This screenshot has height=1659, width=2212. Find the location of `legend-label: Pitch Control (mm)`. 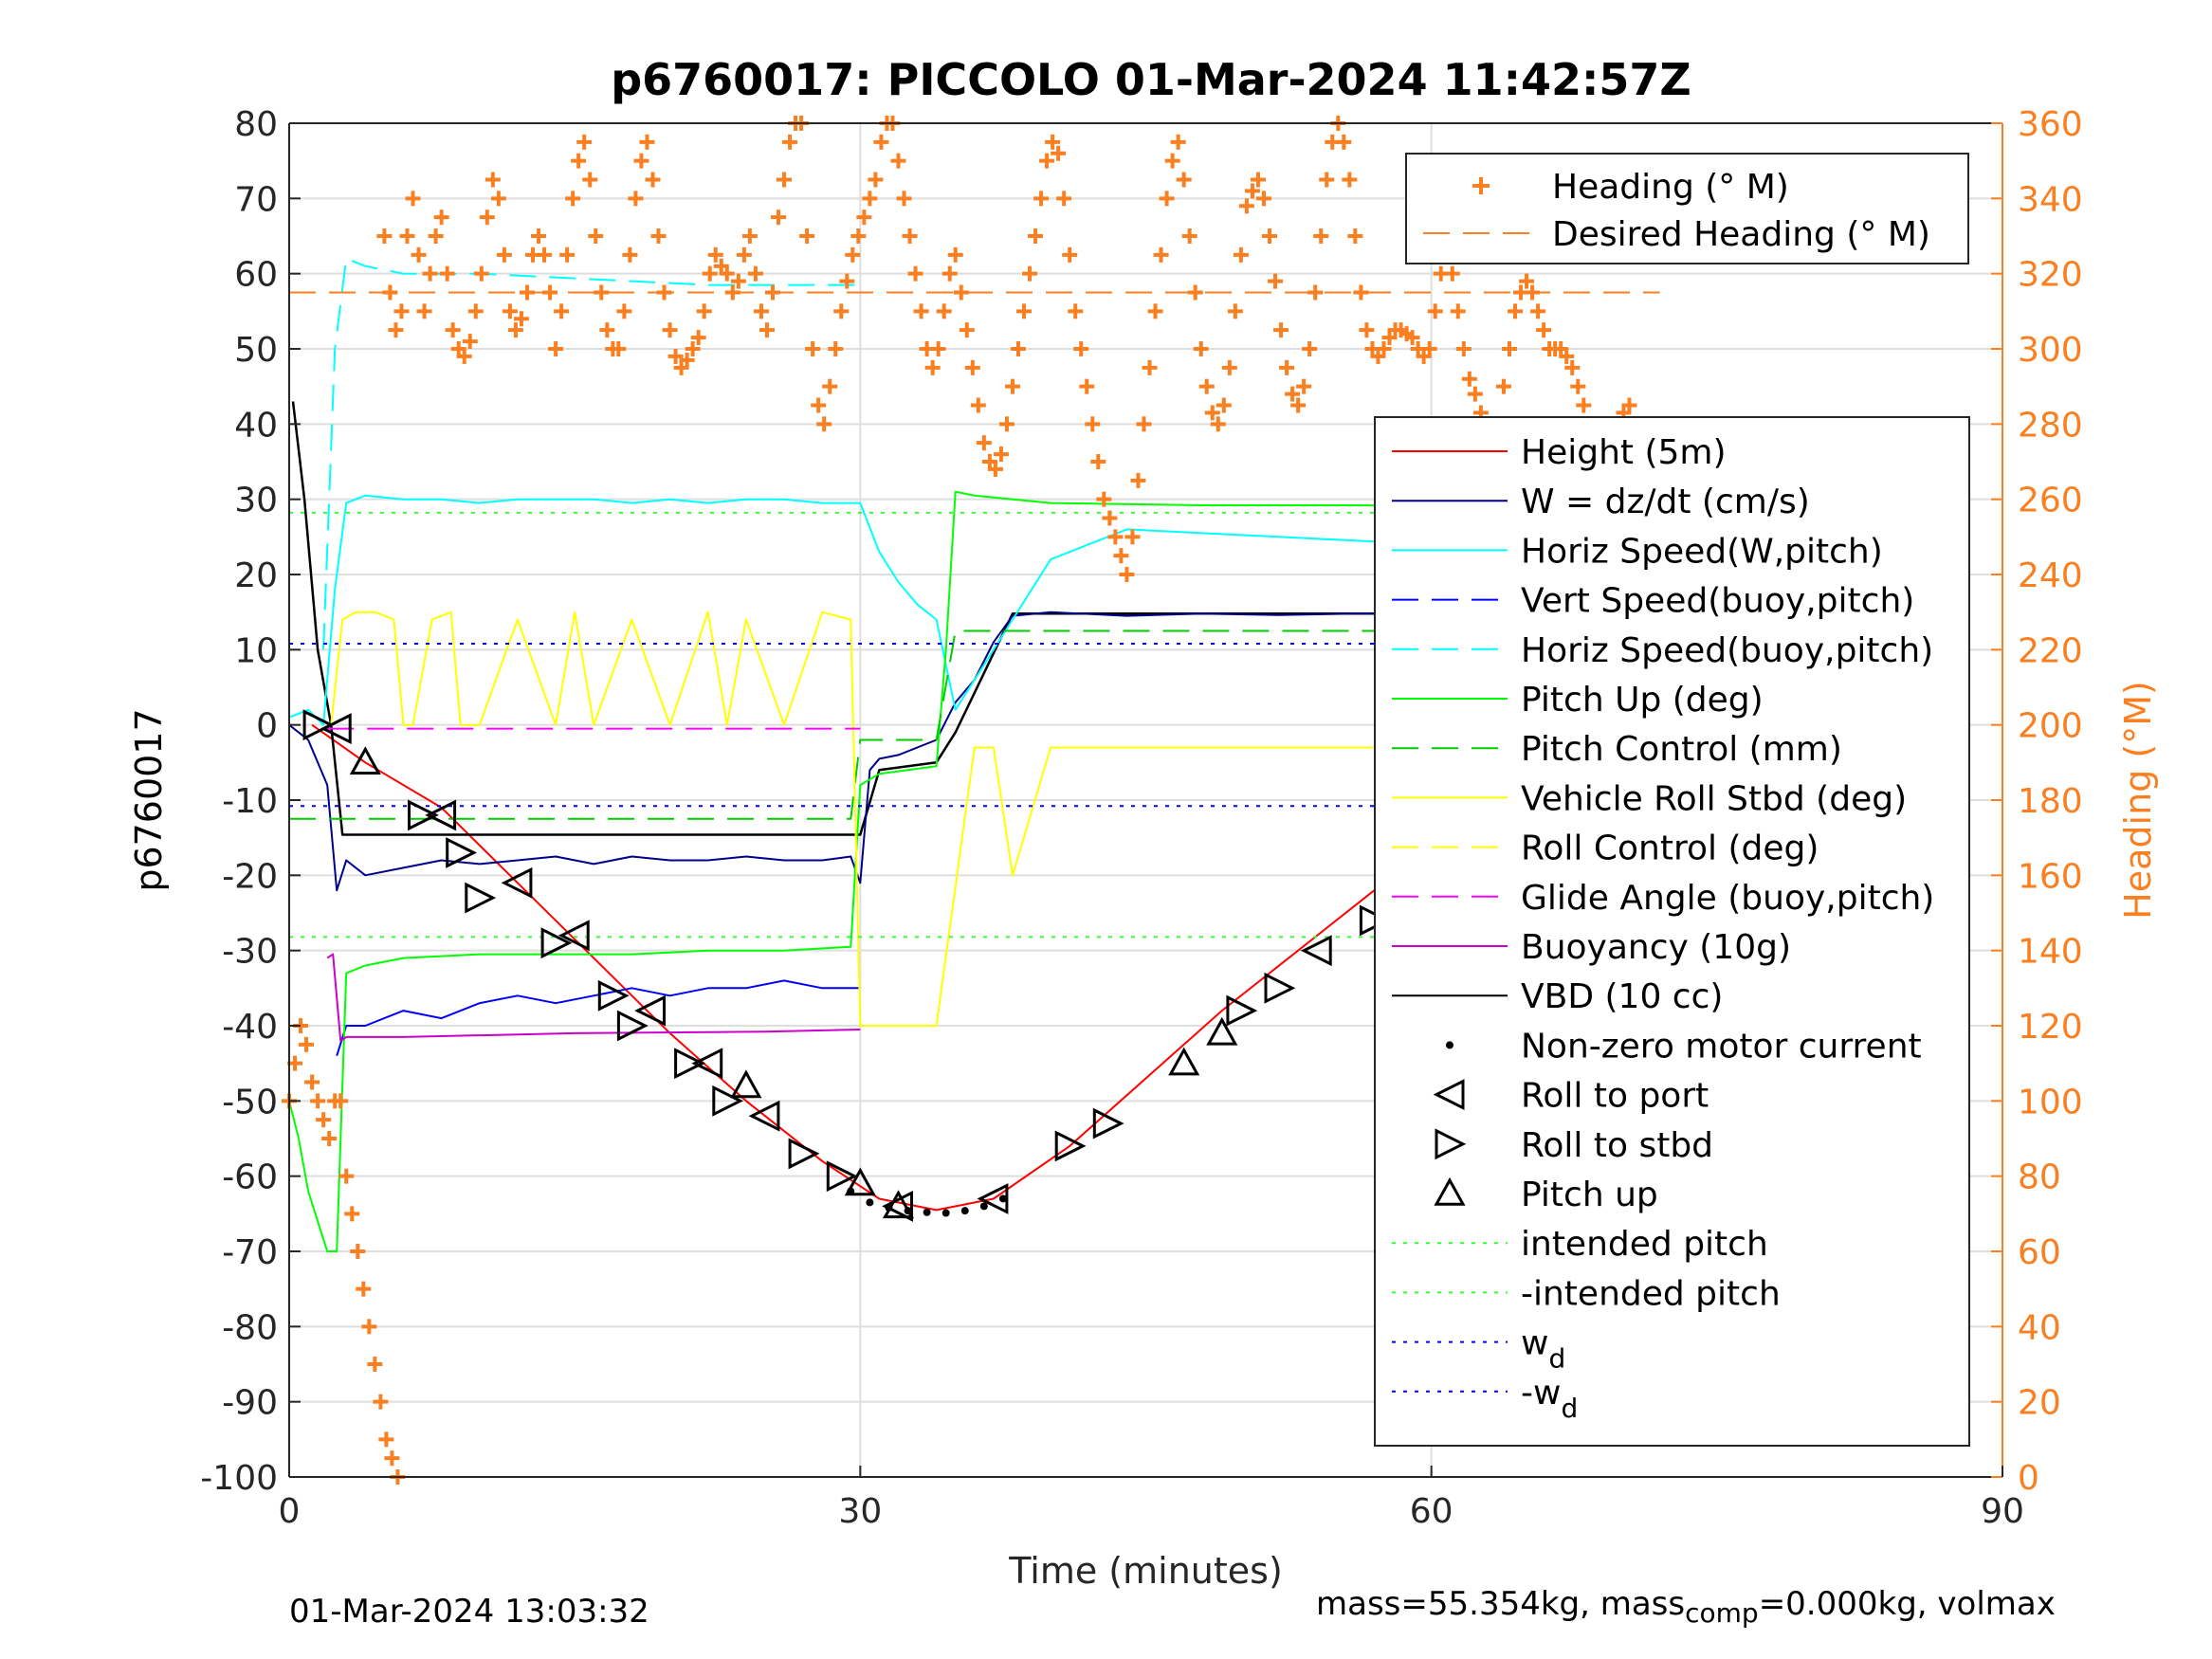

legend-label: Pitch Control (mm) is located at coordinates (1681, 749).